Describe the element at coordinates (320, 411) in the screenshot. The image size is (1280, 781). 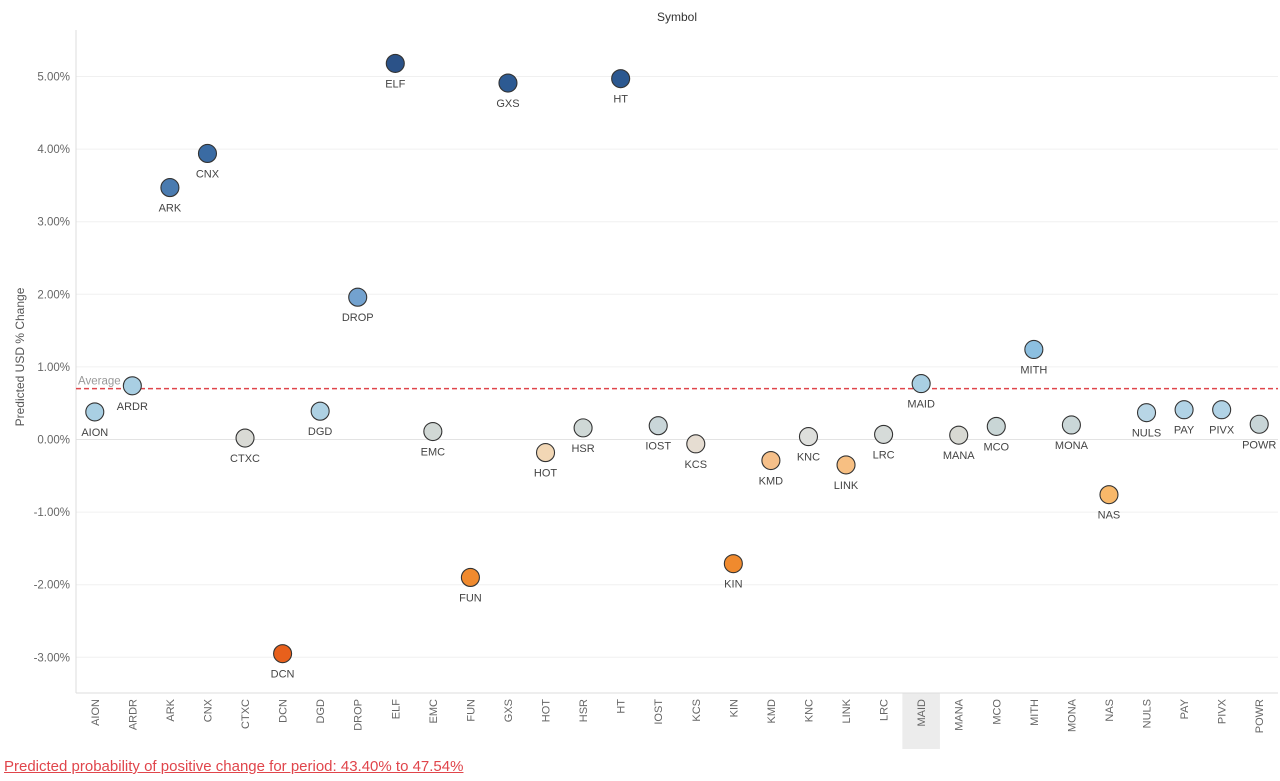
I see `data-point-dgd` at that location.